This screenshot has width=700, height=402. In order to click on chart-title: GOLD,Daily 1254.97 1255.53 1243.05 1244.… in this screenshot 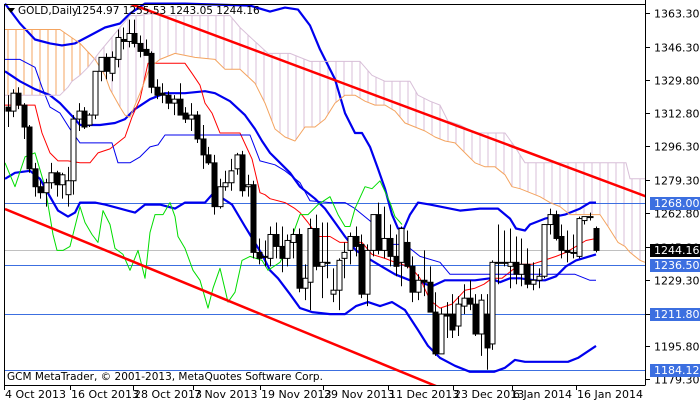, I will do `click(133, 11)`.